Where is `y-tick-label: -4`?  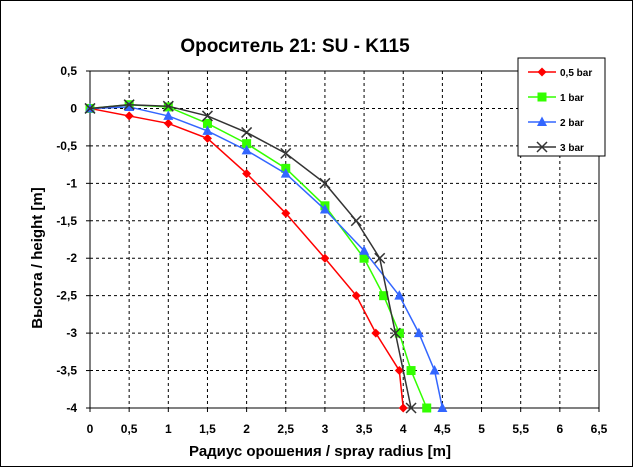 y-tick-label: -4 is located at coordinates (71, 408).